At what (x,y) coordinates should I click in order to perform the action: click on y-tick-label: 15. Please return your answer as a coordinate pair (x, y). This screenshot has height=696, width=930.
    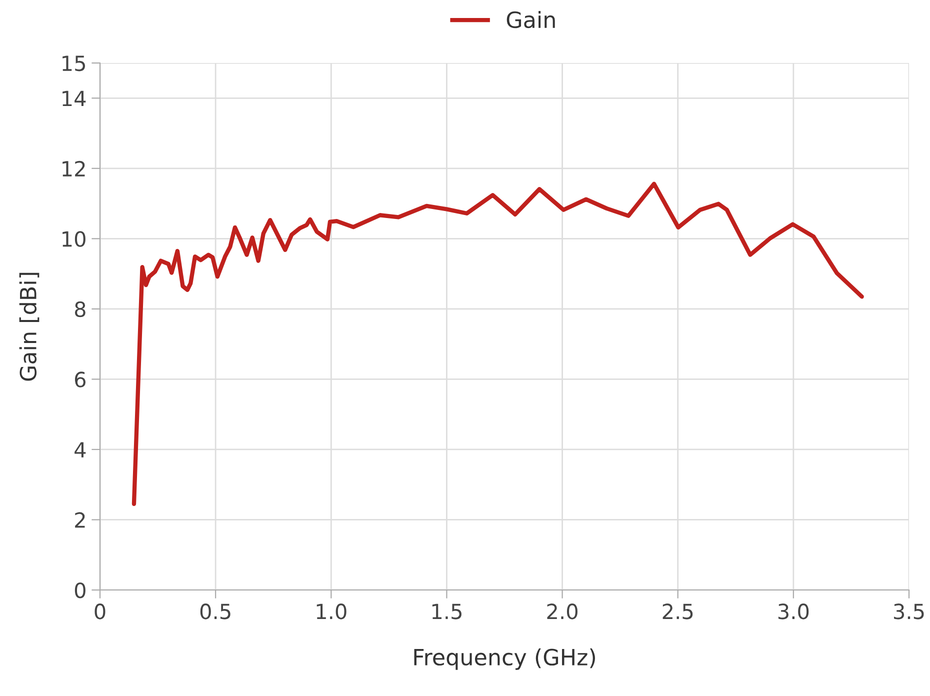
    Looking at the image, I should click on (73, 64).